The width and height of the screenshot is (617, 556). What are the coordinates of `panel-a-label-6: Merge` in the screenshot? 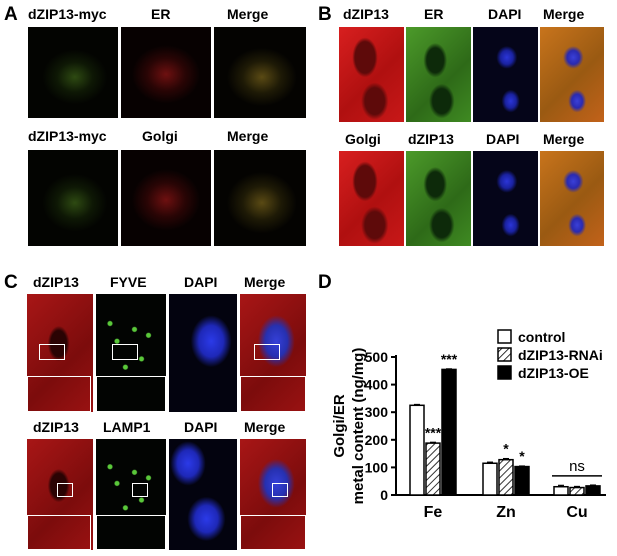 It's located at (248, 136).